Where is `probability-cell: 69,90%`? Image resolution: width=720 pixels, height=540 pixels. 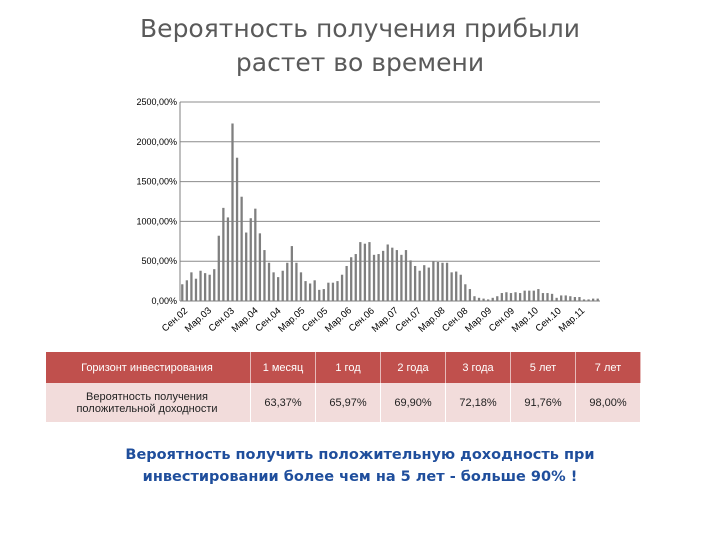
probability-cell: 69,90% is located at coordinates (413, 402).